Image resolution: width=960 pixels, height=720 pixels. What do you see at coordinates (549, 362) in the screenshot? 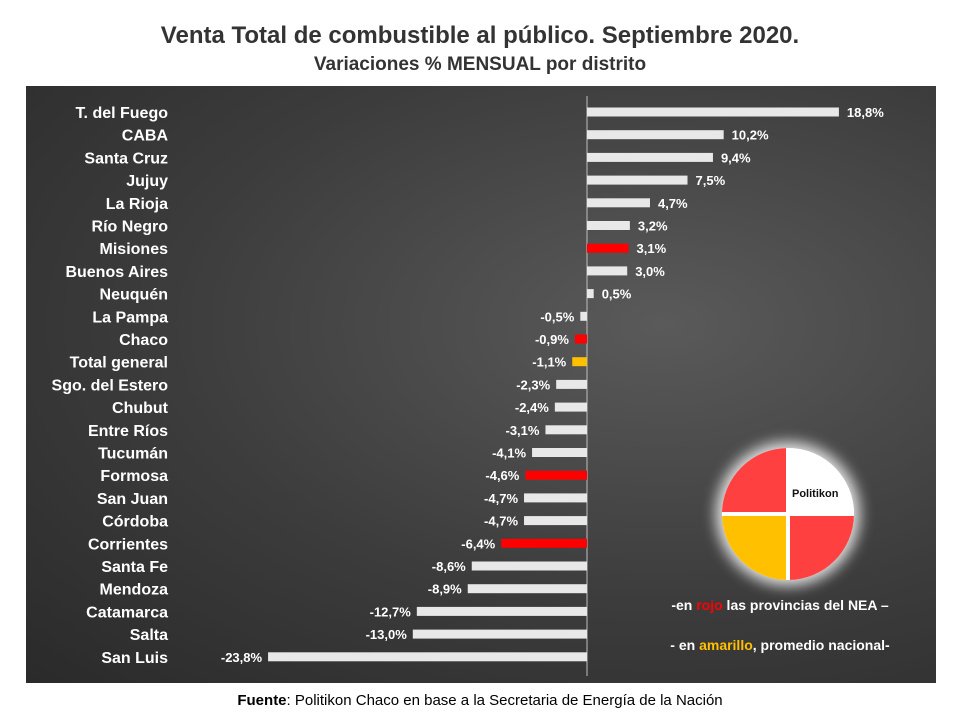
I see `value-label-11: -1,1%` at bounding box center [549, 362].